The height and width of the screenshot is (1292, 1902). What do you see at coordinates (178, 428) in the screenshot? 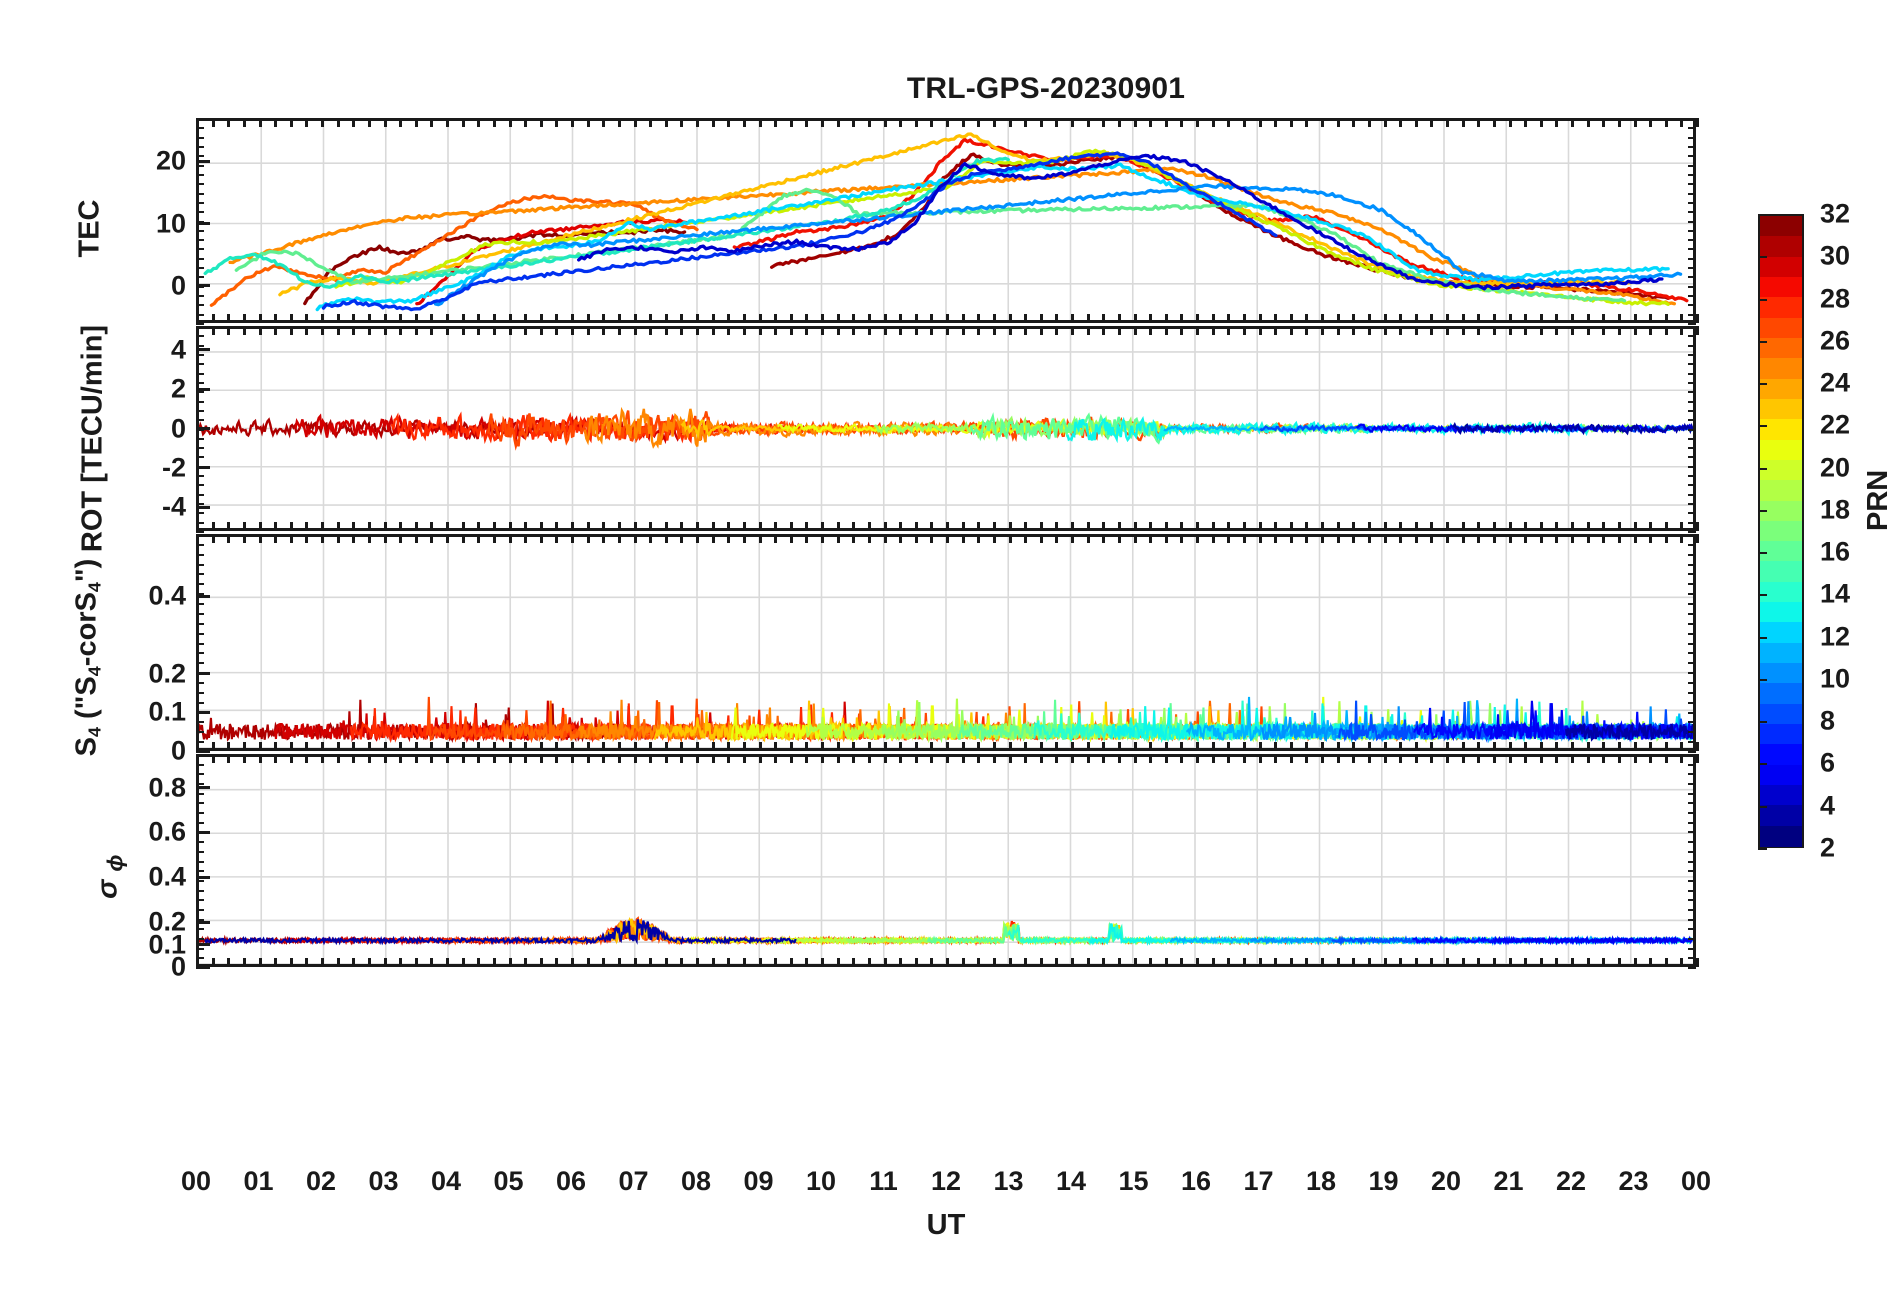
I see `y-tick-label: 0` at bounding box center [178, 428].